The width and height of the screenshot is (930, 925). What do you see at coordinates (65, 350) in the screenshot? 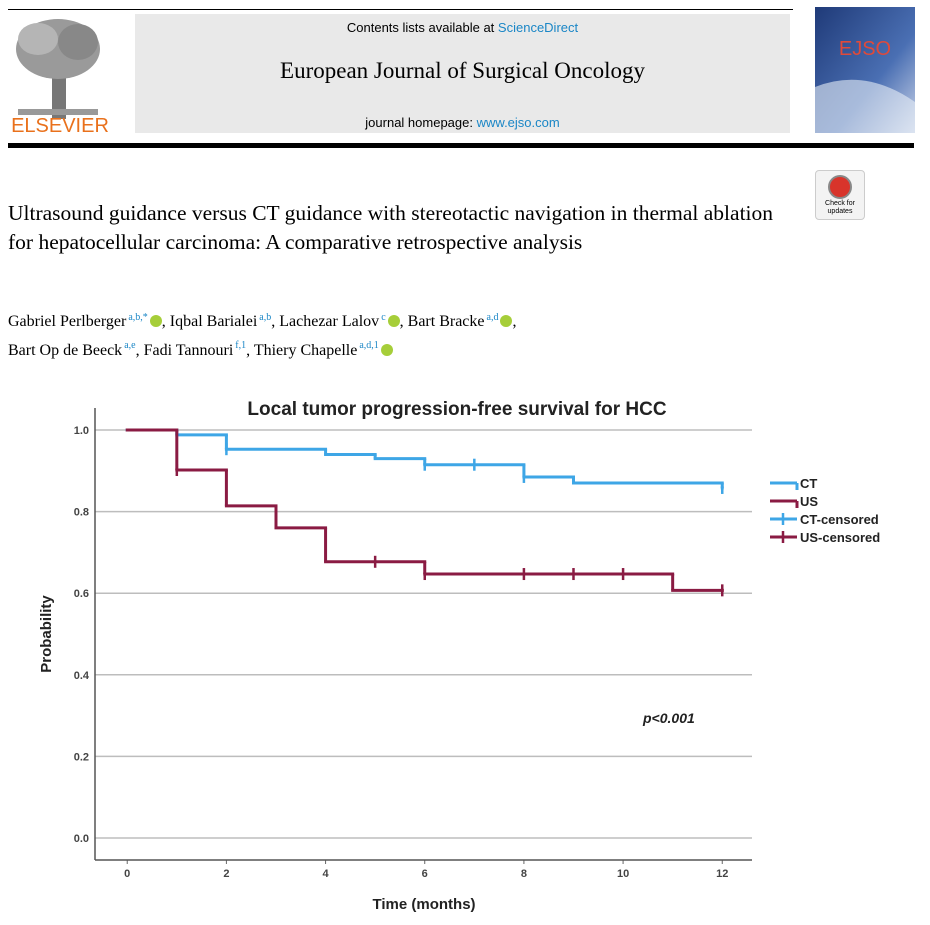
I see `author-name: Bart Op de Beeck` at bounding box center [65, 350].